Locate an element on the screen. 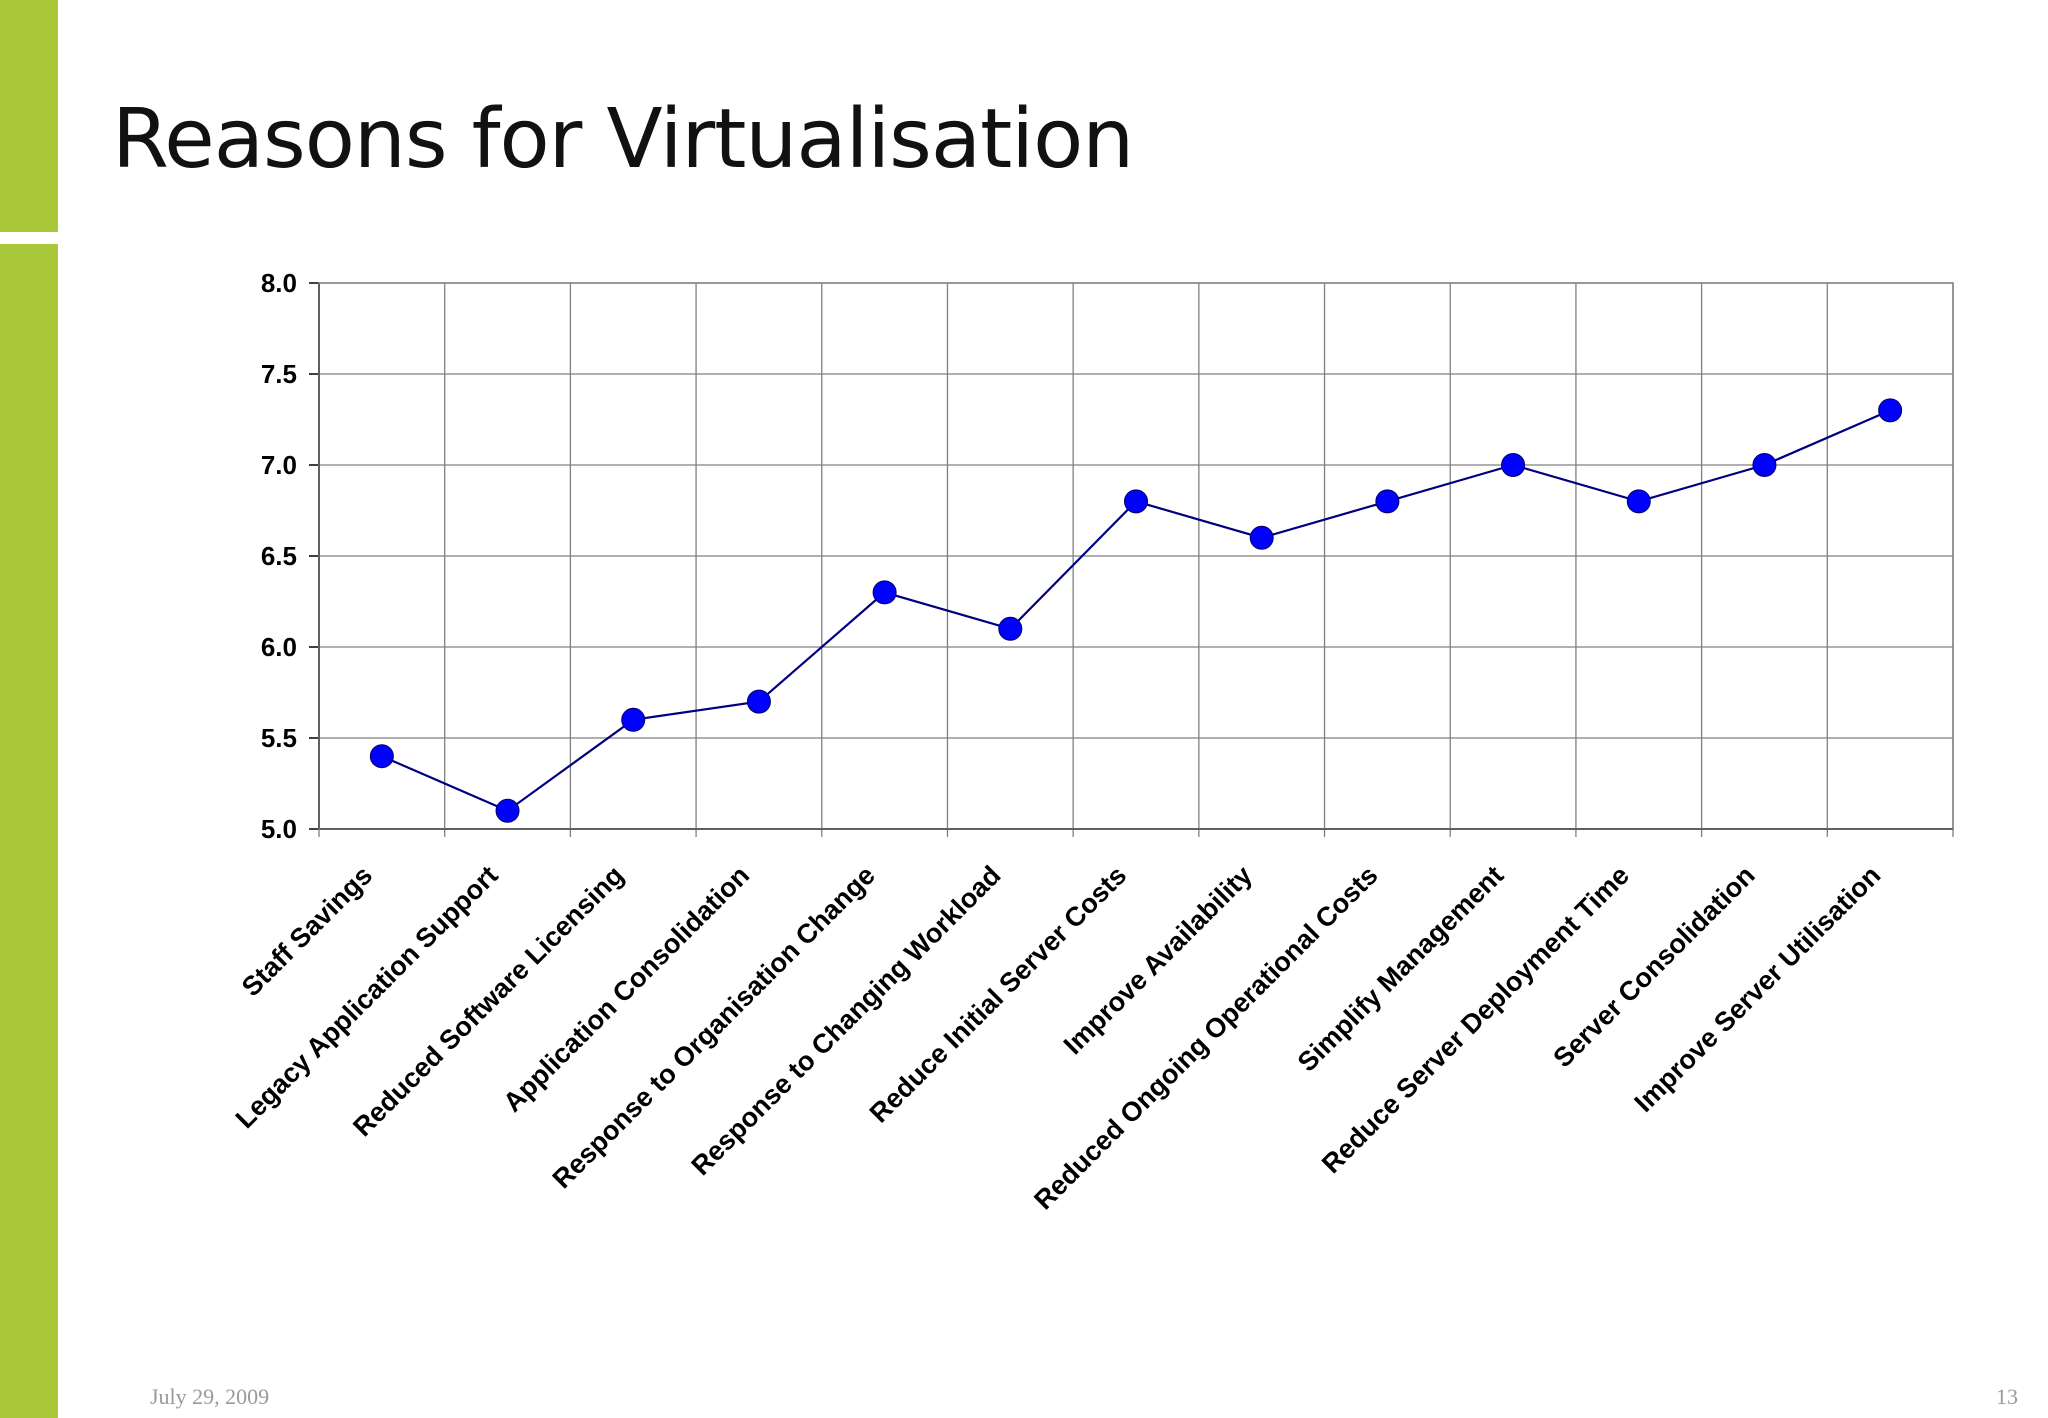  accent-bar-top is located at coordinates (29, 116).